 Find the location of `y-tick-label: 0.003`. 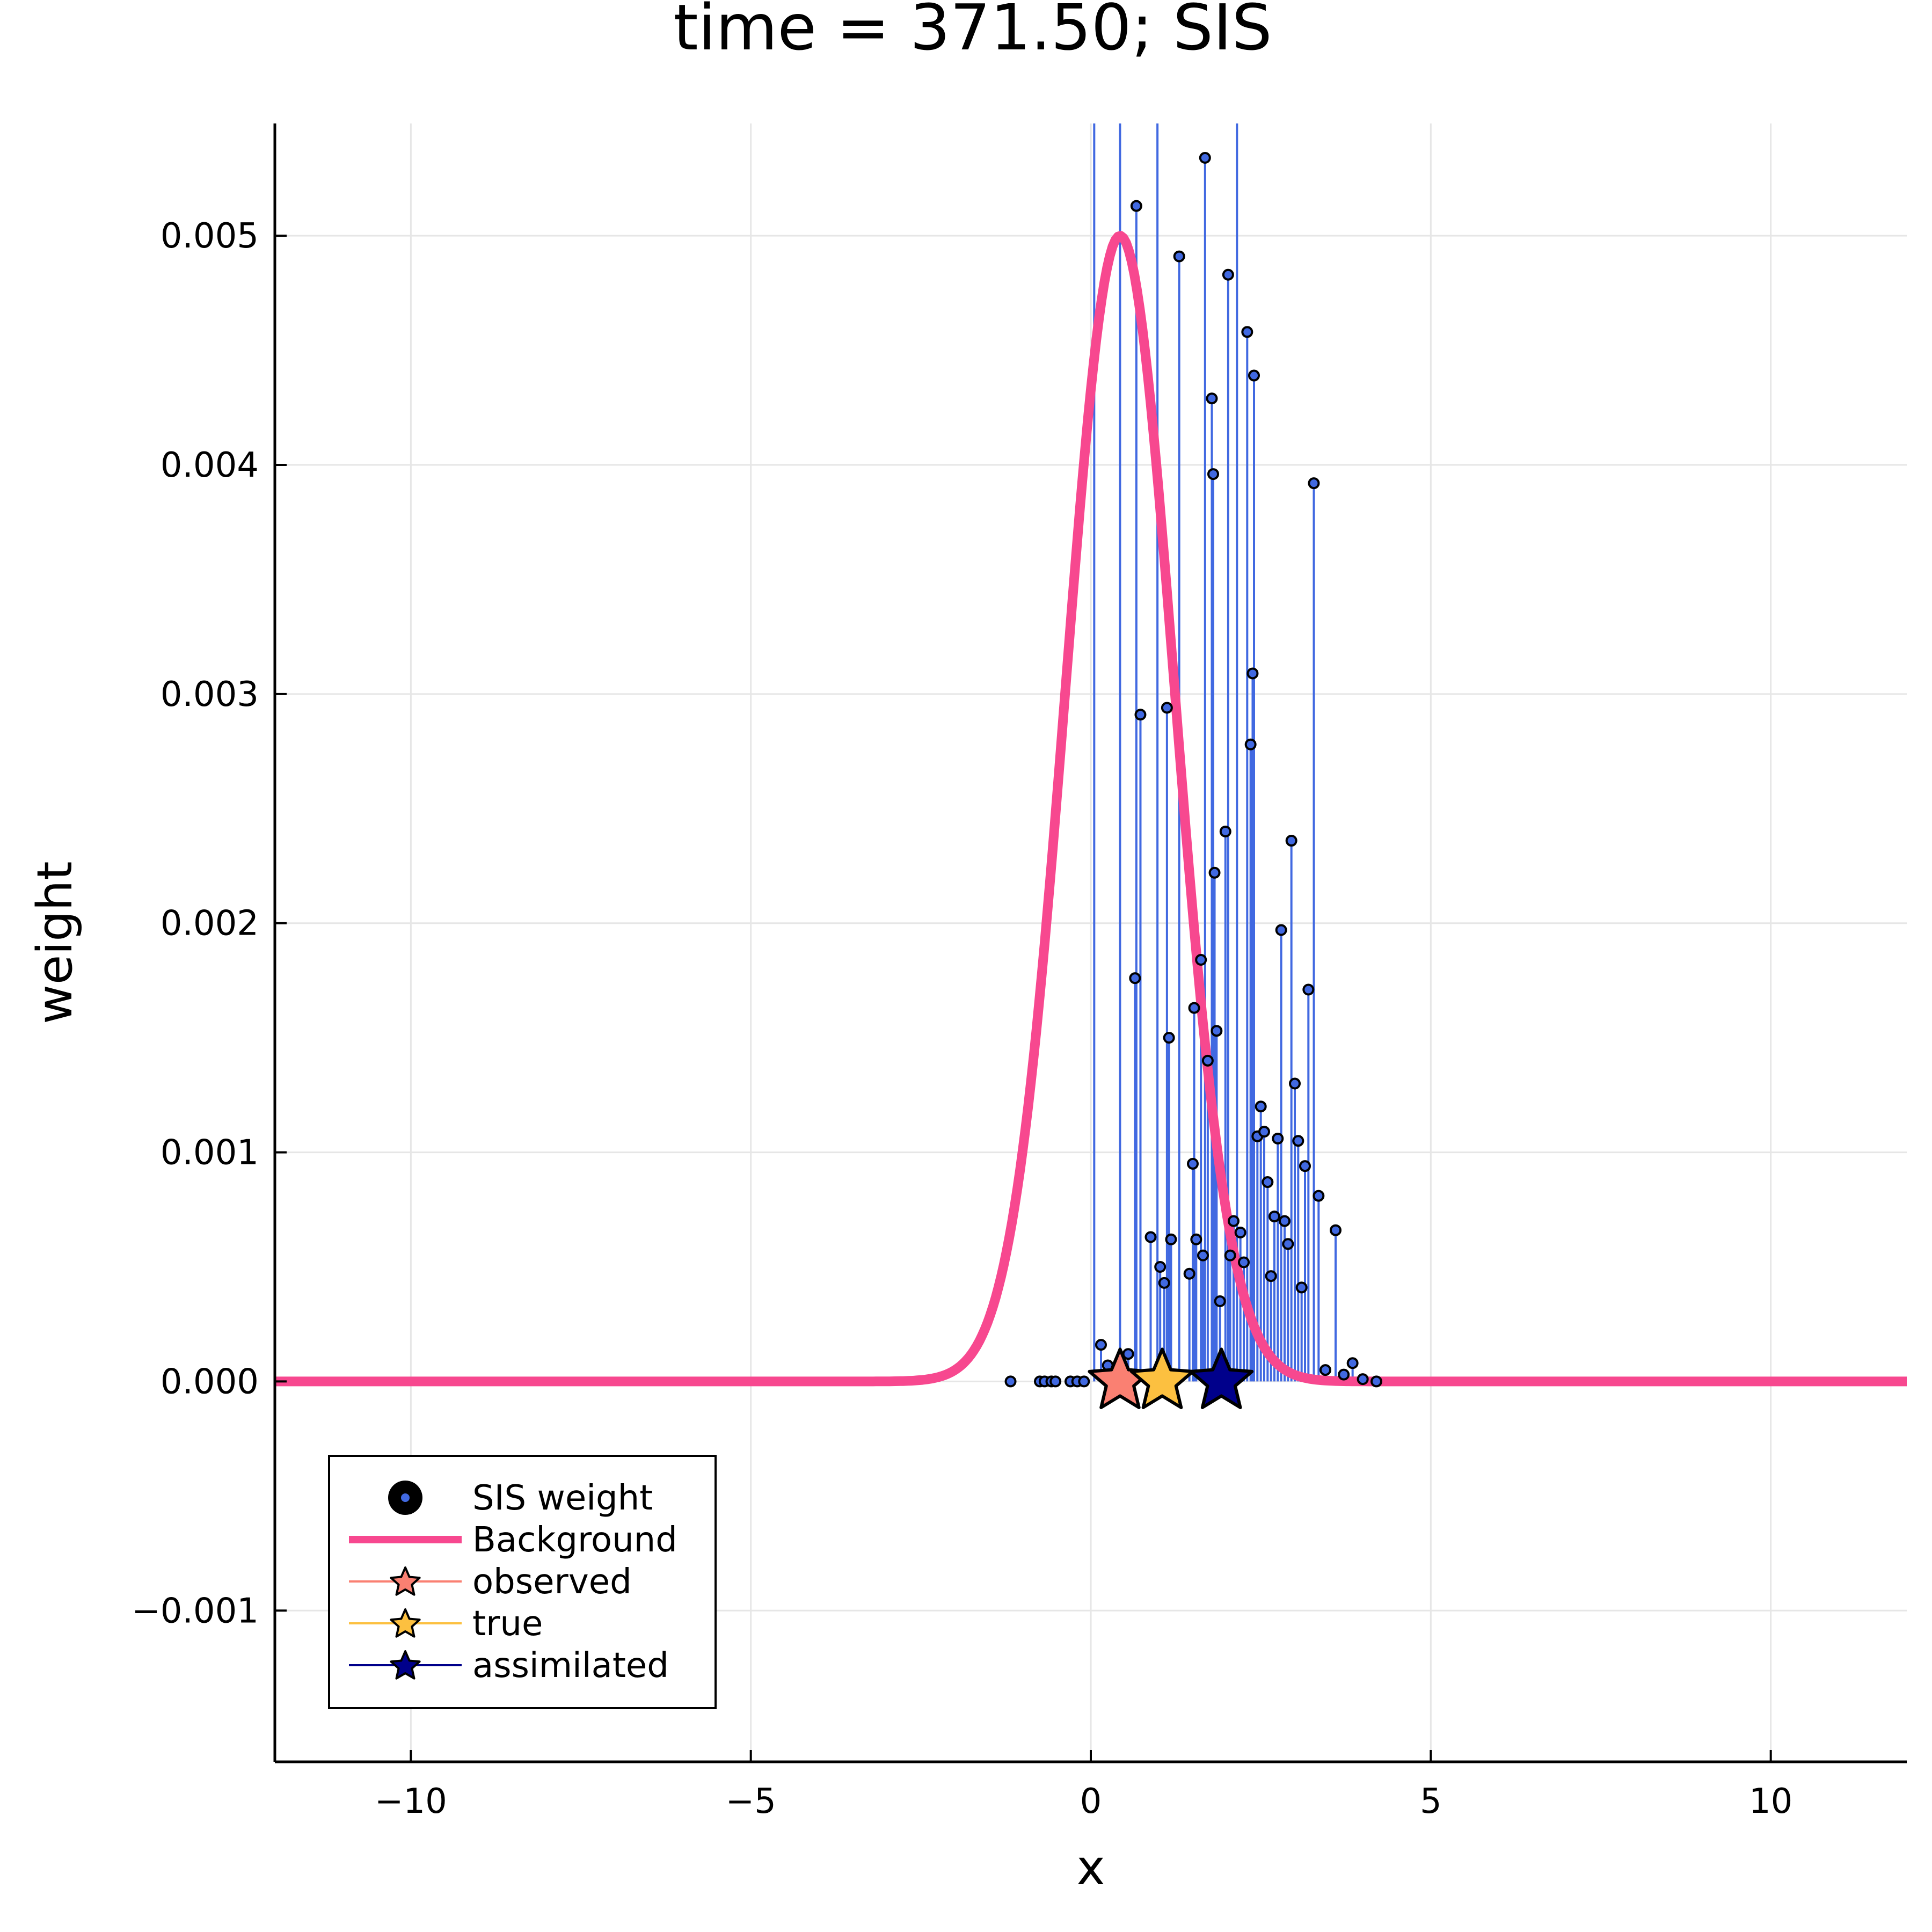

y-tick-label: 0.003 is located at coordinates (210, 695).